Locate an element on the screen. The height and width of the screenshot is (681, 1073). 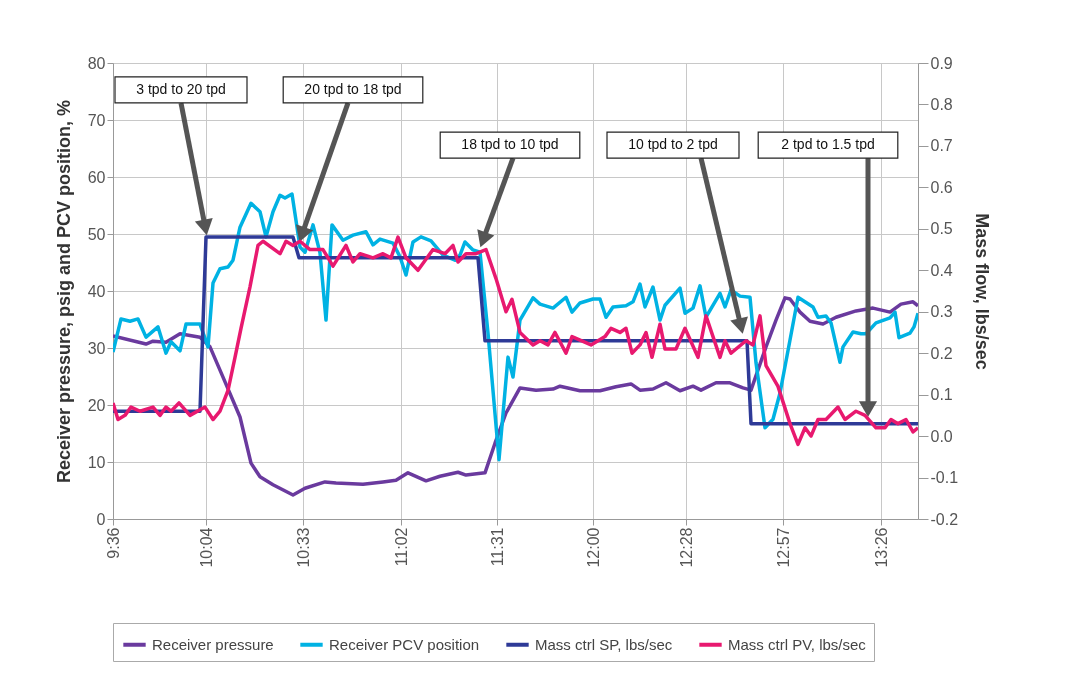
y2-tick-label: 0.8 is located at coordinates (941, 104).